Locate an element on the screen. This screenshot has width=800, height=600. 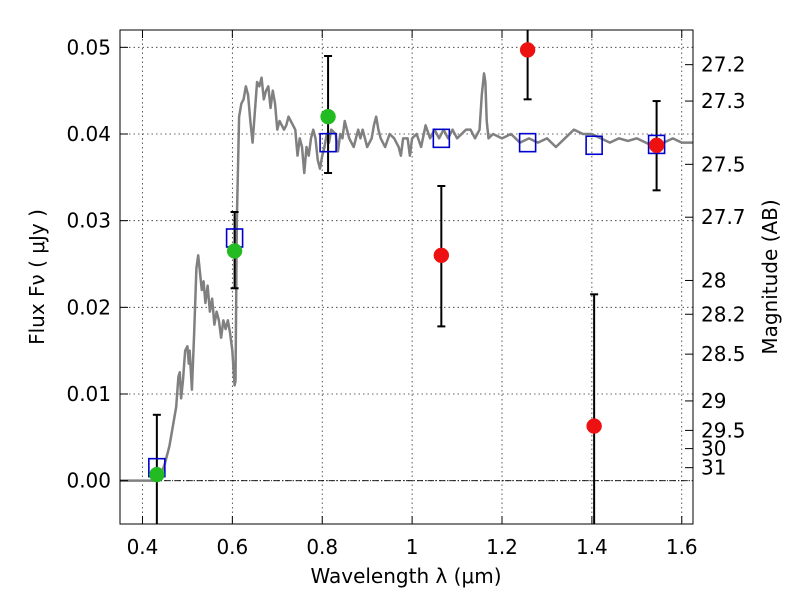
x-tick-label: 1.6 is located at coordinates (682, 547).